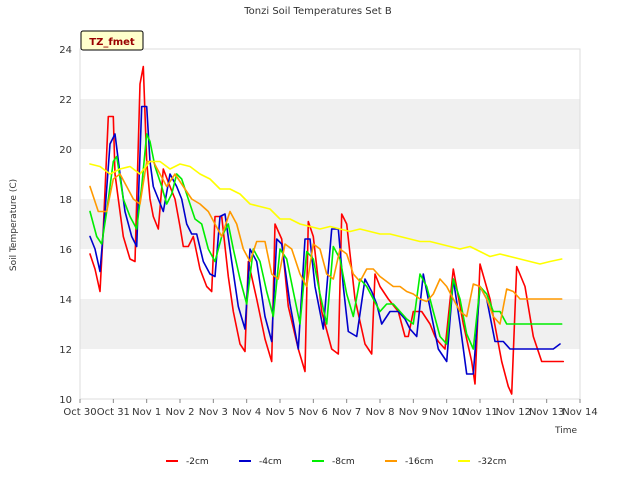  I want to click on x-tick-label: Oct 30, so click(79, 412).